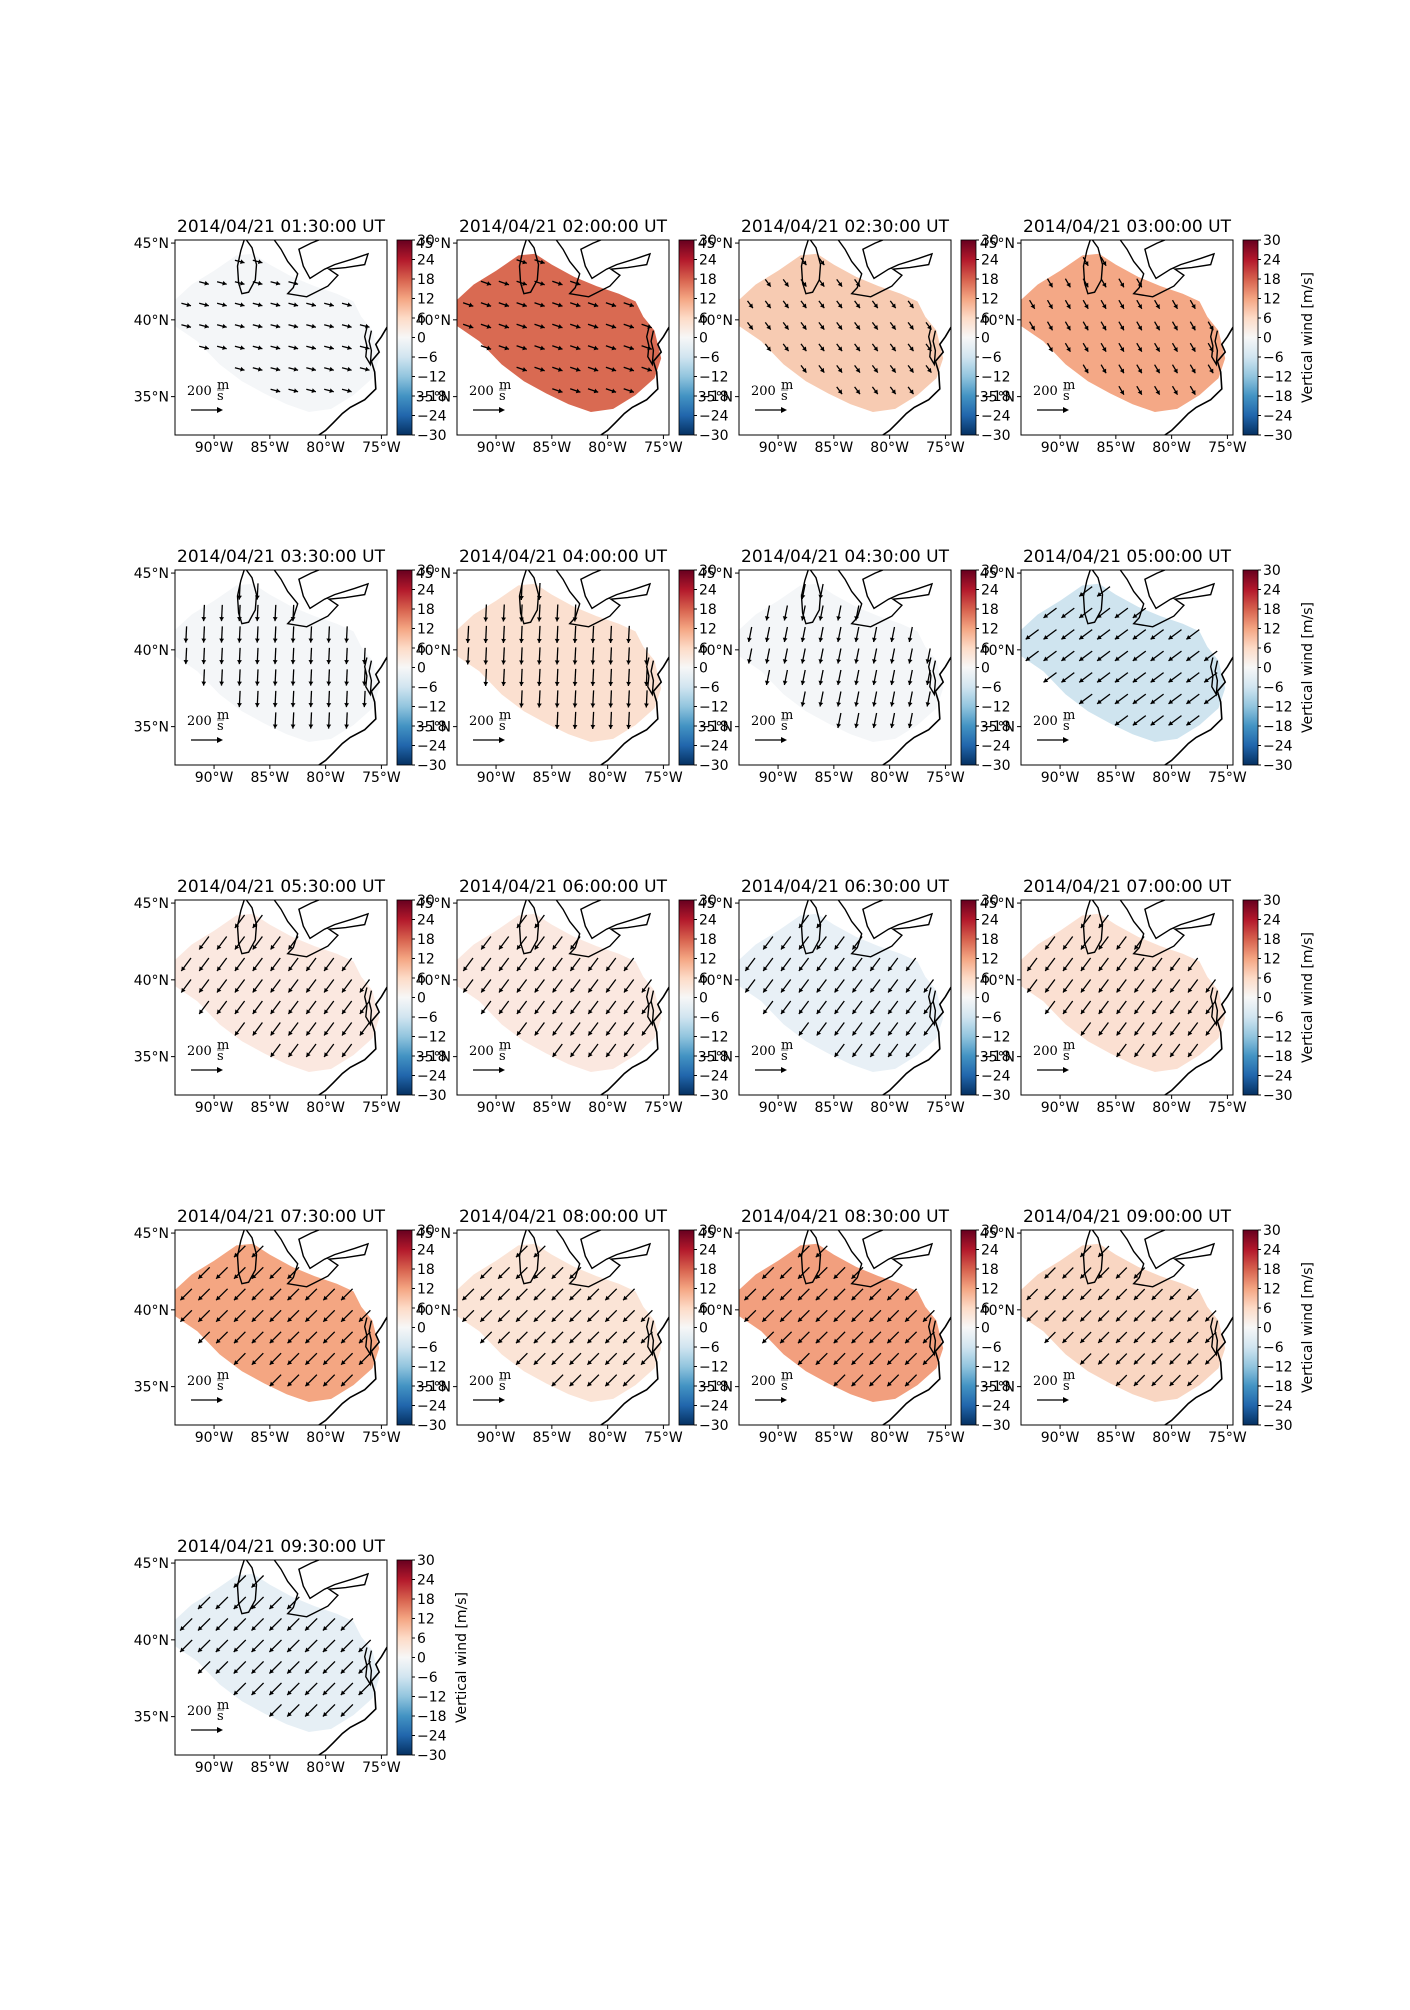  Describe the element at coordinates (281, 1657) in the screenshot. I see `axes-frame` at that location.